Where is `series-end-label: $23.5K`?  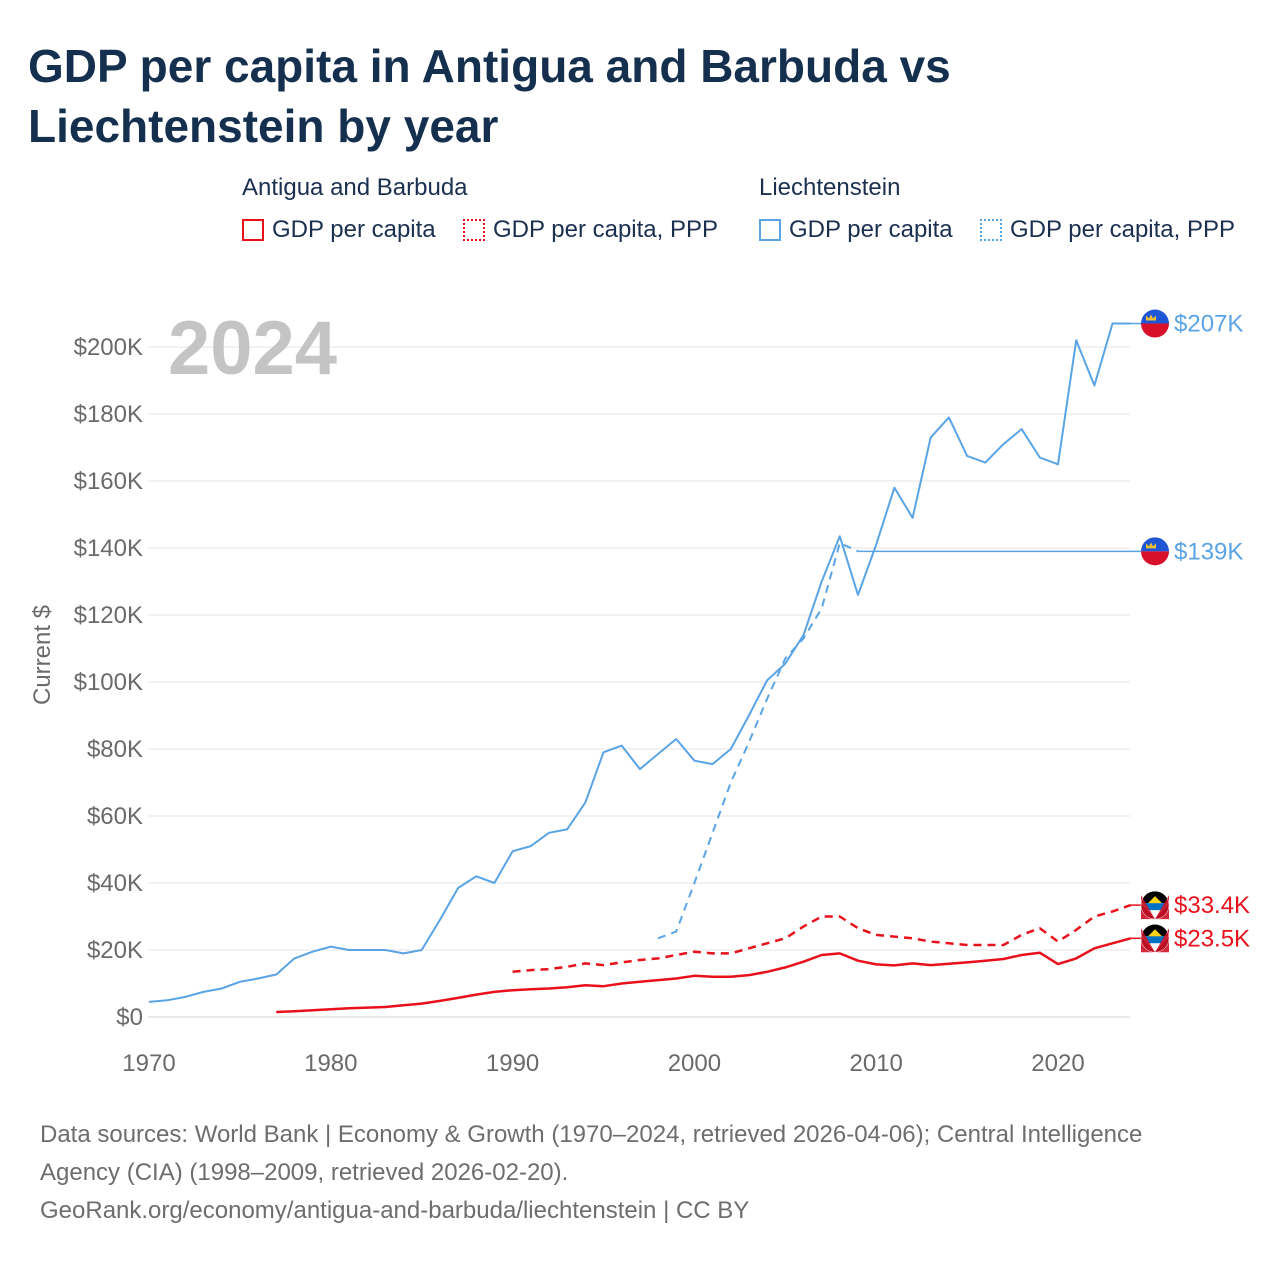
series-end-label: $23.5K is located at coordinates (1212, 938).